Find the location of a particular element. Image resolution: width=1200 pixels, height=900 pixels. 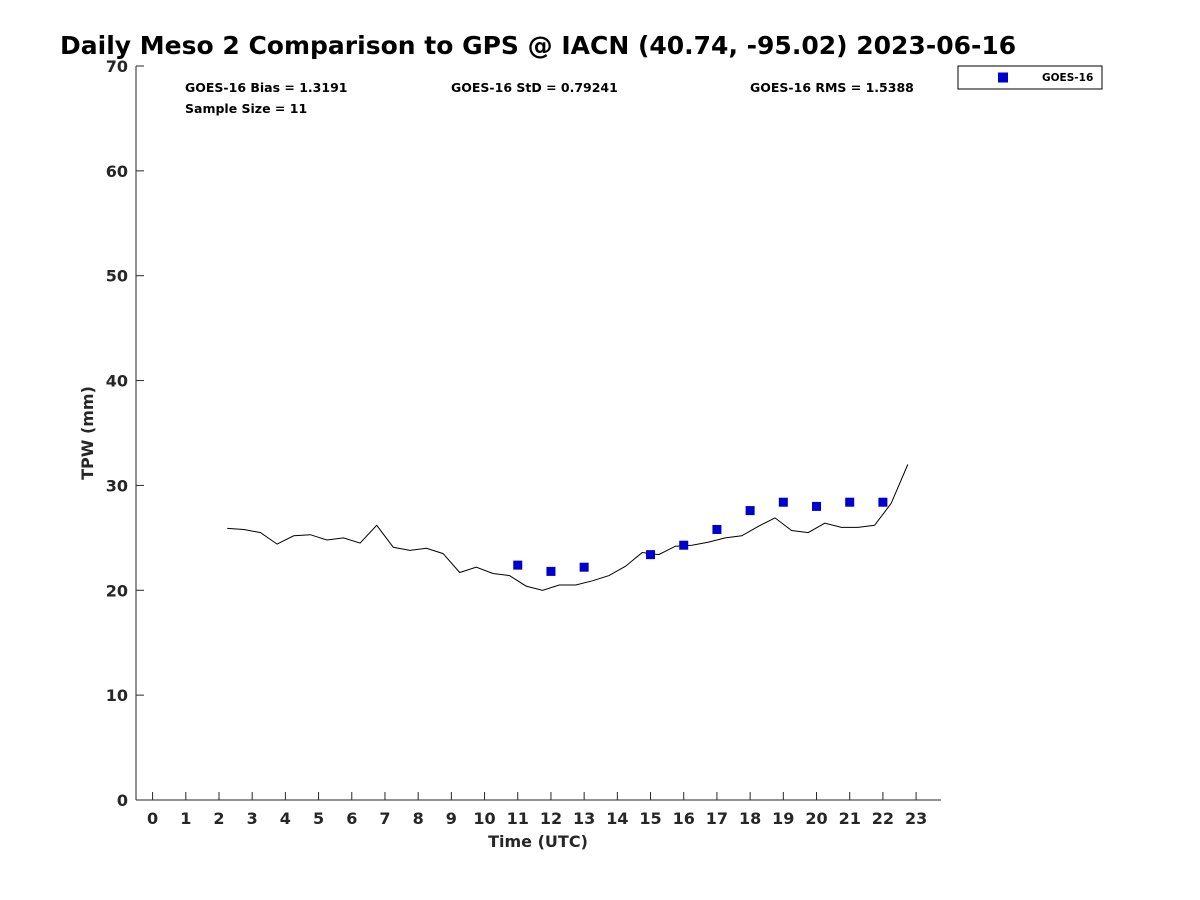

legend-marker-goes16 is located at coordinates (1003, 77).